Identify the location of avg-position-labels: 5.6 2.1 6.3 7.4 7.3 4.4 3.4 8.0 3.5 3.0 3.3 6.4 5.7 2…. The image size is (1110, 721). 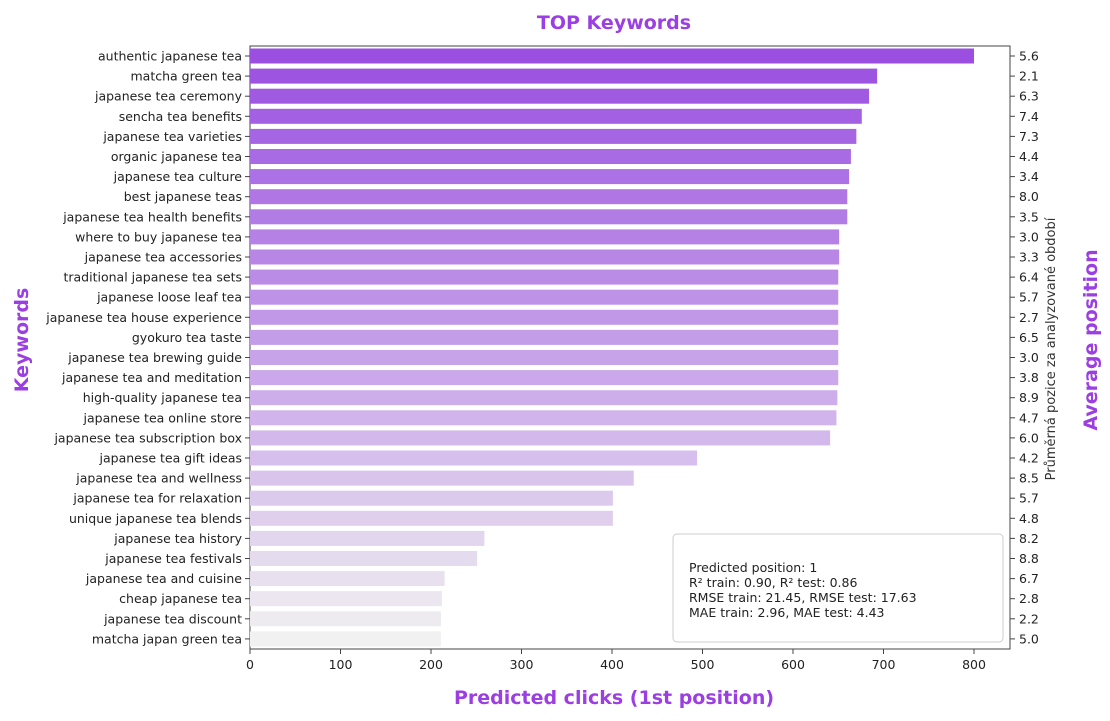
(1024, 347).